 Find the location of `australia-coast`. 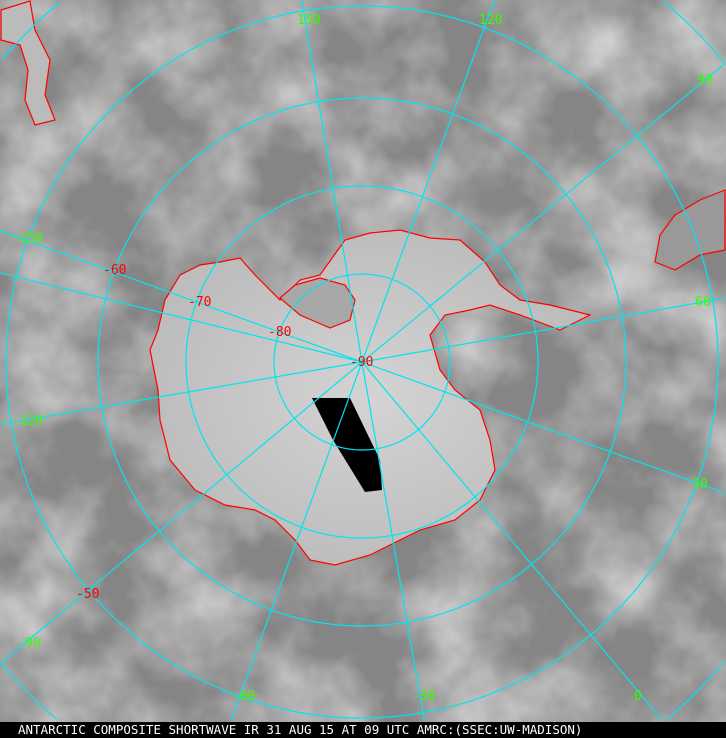

australia-coast is located at coordinates (690, 230).